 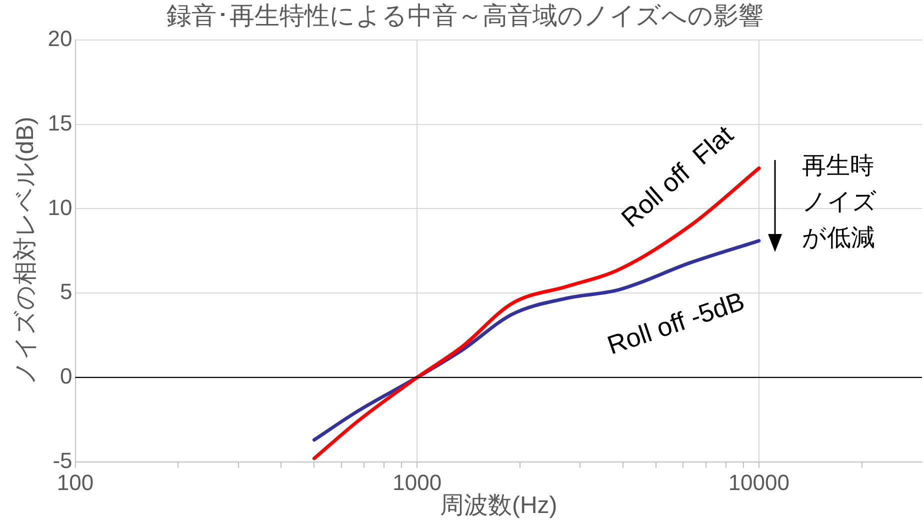 I want to click on text: Roll off -5dB, so click(x=675, y=323).